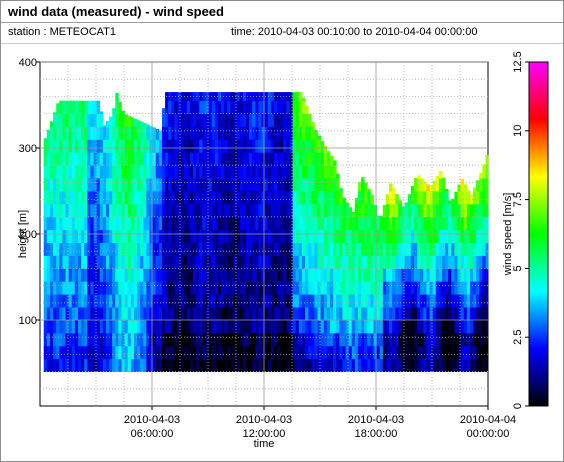 The width and height of the screenshot is (564, 462). Describe the element at coordinates (488, 420) in the screenshot. I see `x-tick-label-date: 2010-04-04` at that location.